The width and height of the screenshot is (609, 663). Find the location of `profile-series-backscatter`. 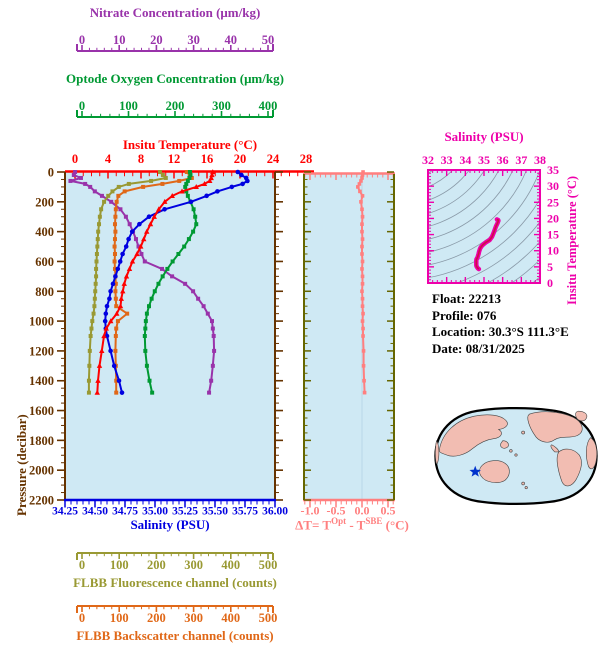

profile-series-backscatter is located at coordinates (153, 282).